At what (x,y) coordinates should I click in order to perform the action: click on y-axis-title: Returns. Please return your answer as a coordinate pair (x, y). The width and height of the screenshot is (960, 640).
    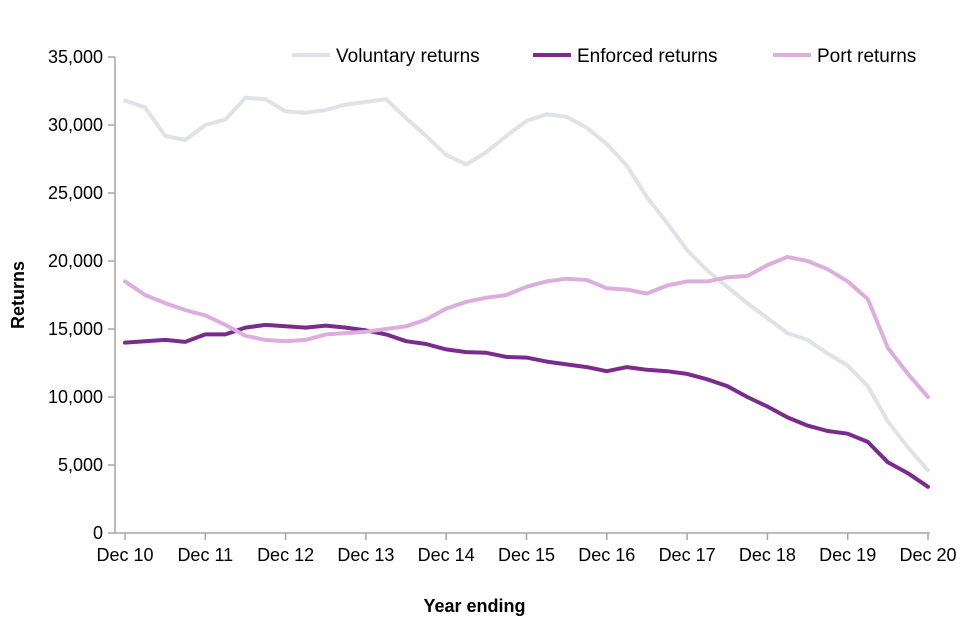
    Looking at the image, I should click on (18, 295).